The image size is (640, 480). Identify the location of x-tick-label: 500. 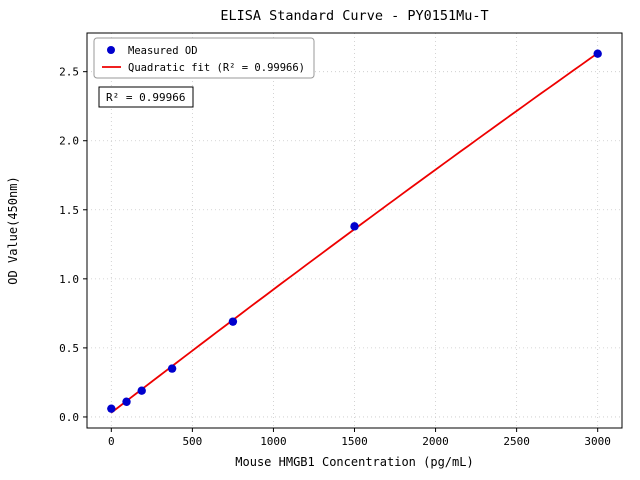
(192, 441).